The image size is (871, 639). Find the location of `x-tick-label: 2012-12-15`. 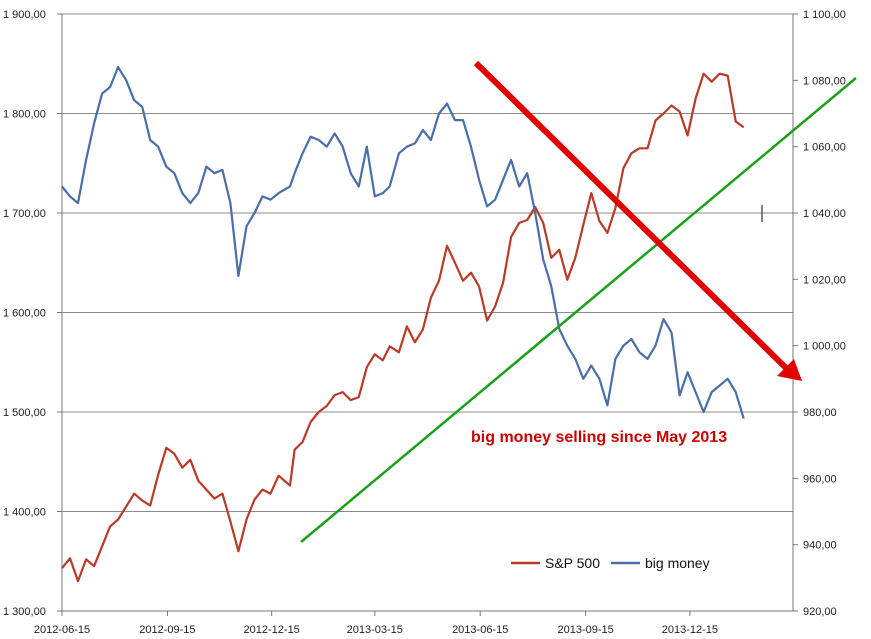

x-tick-label: 2012-12-15 is located at coordinates (272, 630).